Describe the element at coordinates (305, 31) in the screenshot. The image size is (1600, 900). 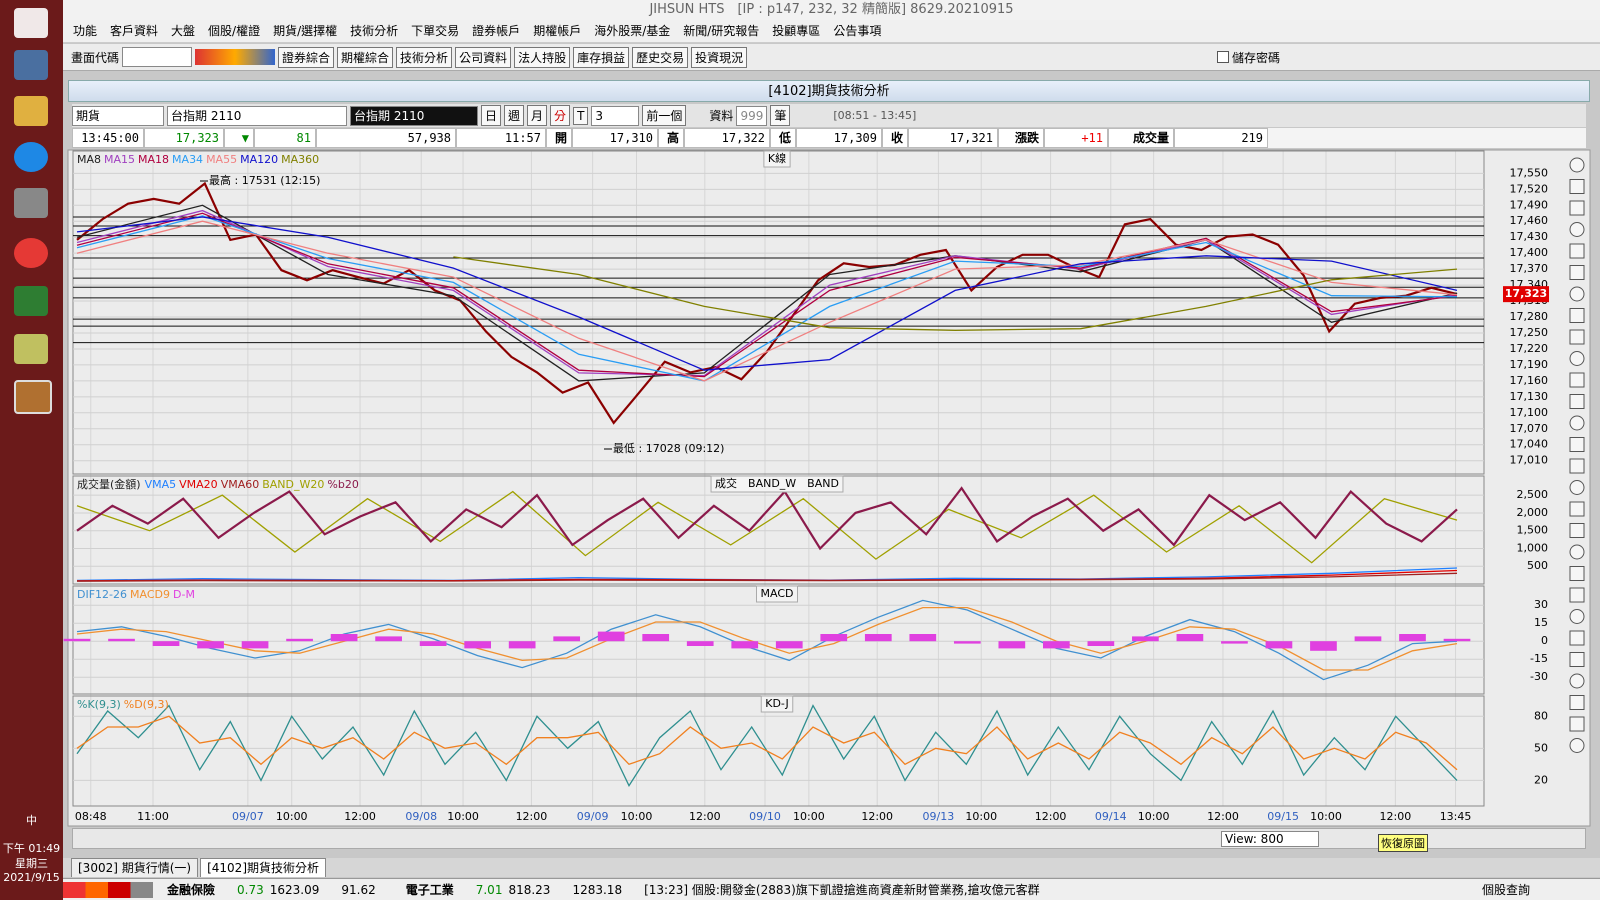
I see `menu-item: 期貨/選擇權` at that location.